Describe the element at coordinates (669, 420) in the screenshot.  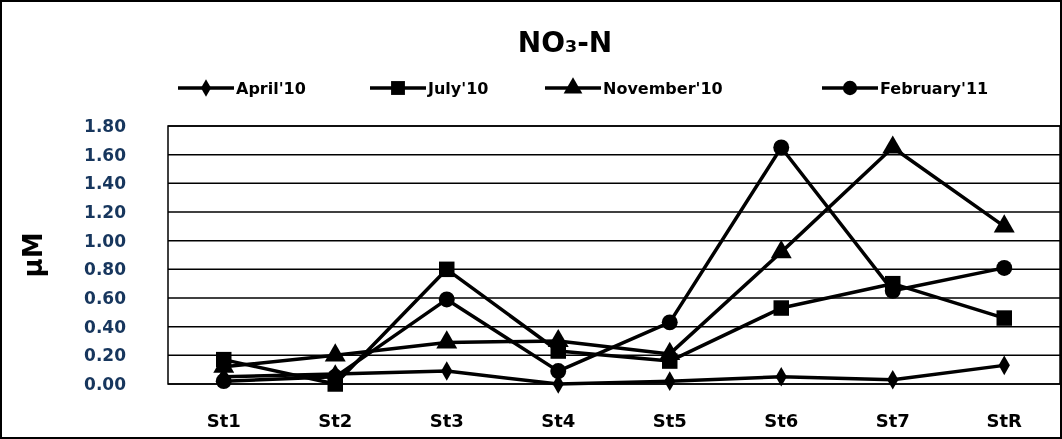
I see `x-tick-label: St5` at that location.